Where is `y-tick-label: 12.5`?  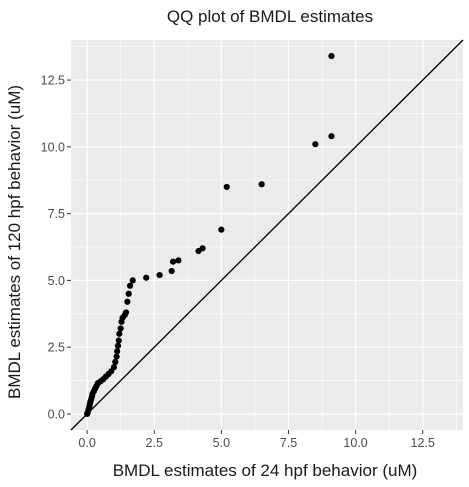
y-tick-label: 12.5 is located at coordinates (53, 81).